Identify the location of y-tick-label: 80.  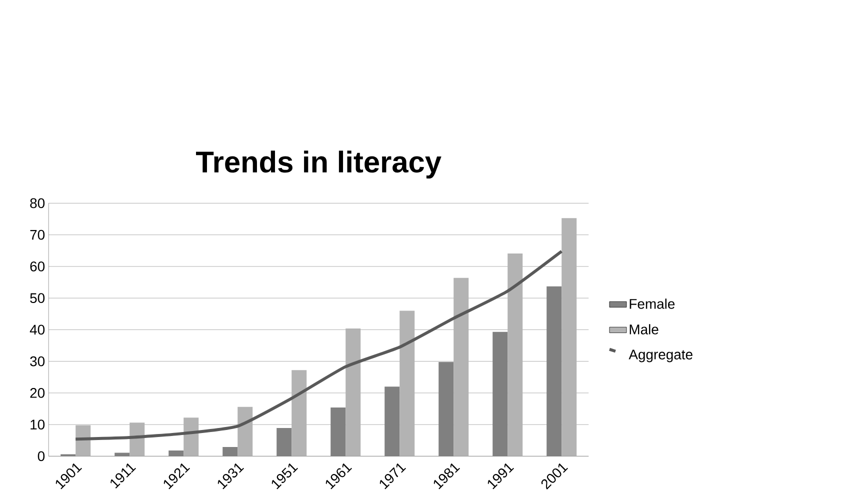
(37, 203).